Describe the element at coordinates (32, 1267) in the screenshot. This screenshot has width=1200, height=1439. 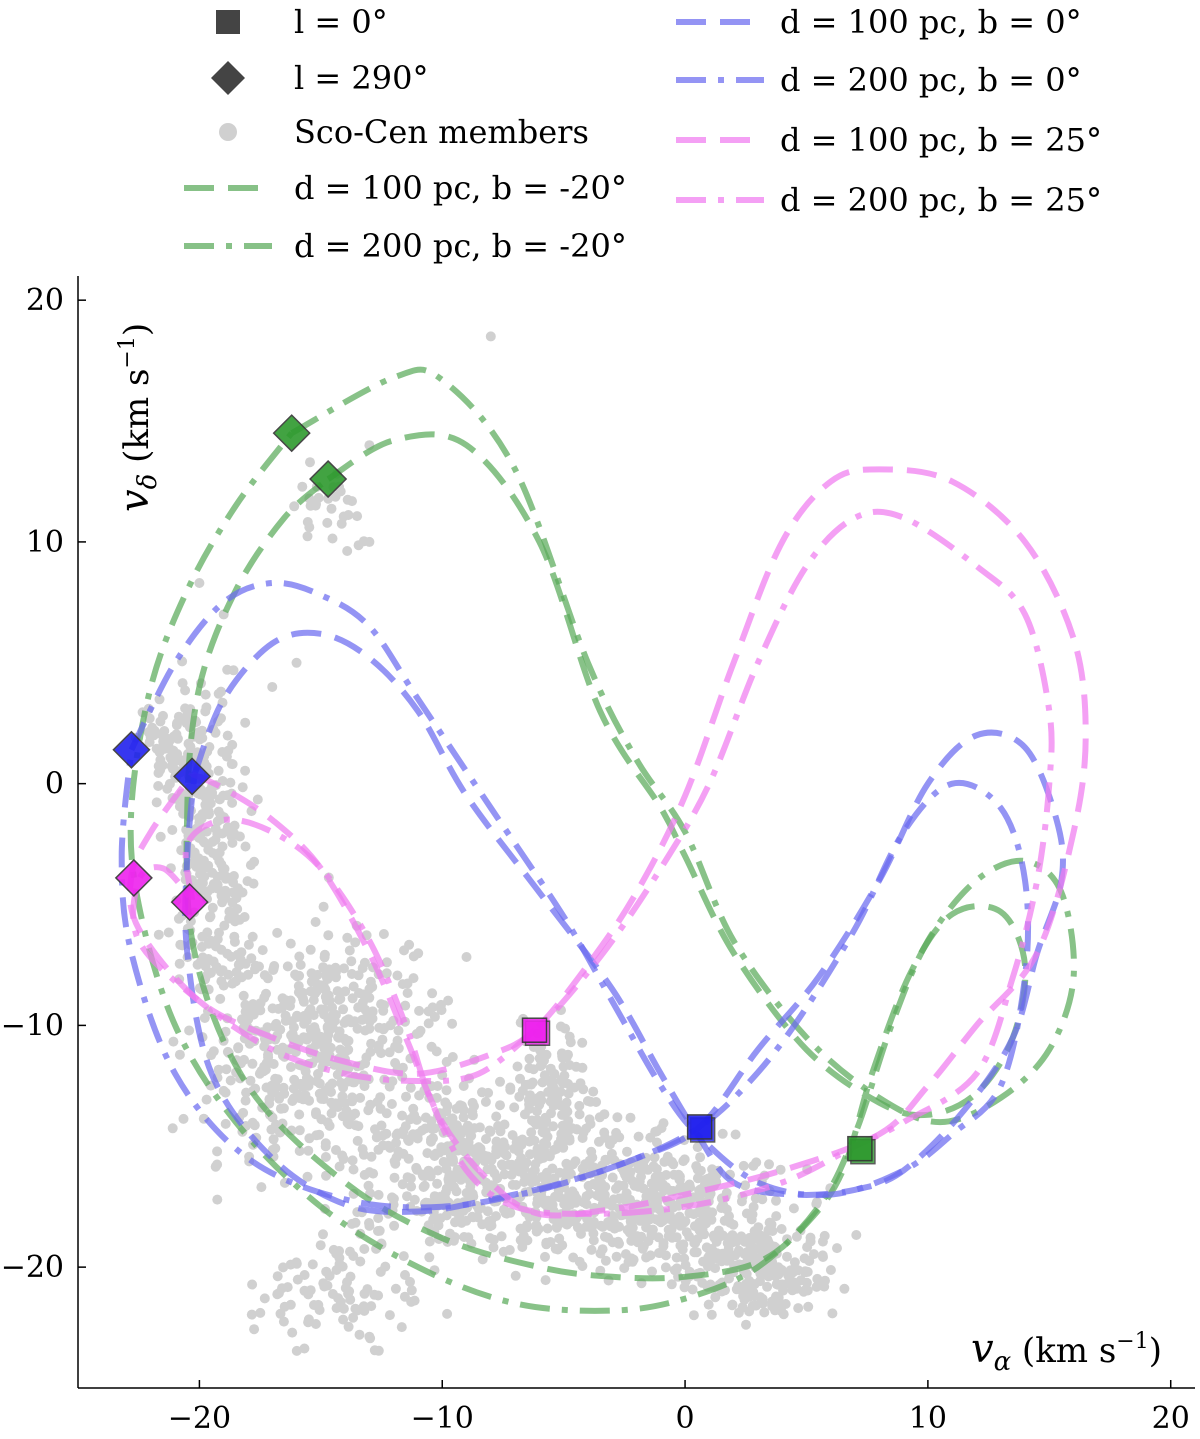
I see `y-tick-label: −20` at that location.